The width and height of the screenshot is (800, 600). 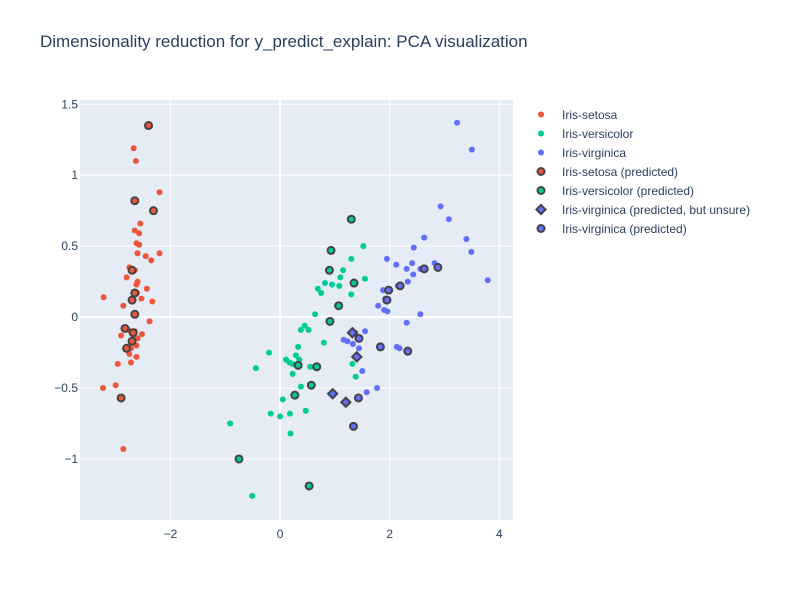 I want to click on legend-item: Iris-versicolor (predicted), so click(x=640, y=190).